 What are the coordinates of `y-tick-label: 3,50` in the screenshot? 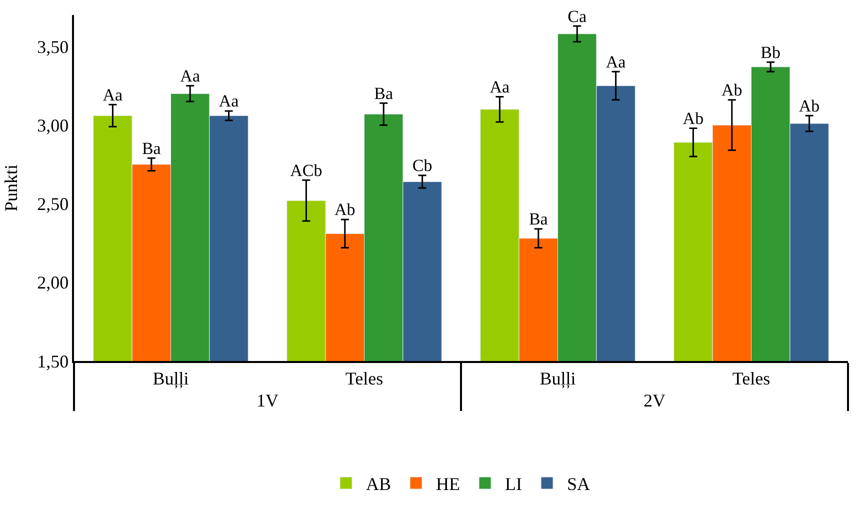 It's located at (53, 46).